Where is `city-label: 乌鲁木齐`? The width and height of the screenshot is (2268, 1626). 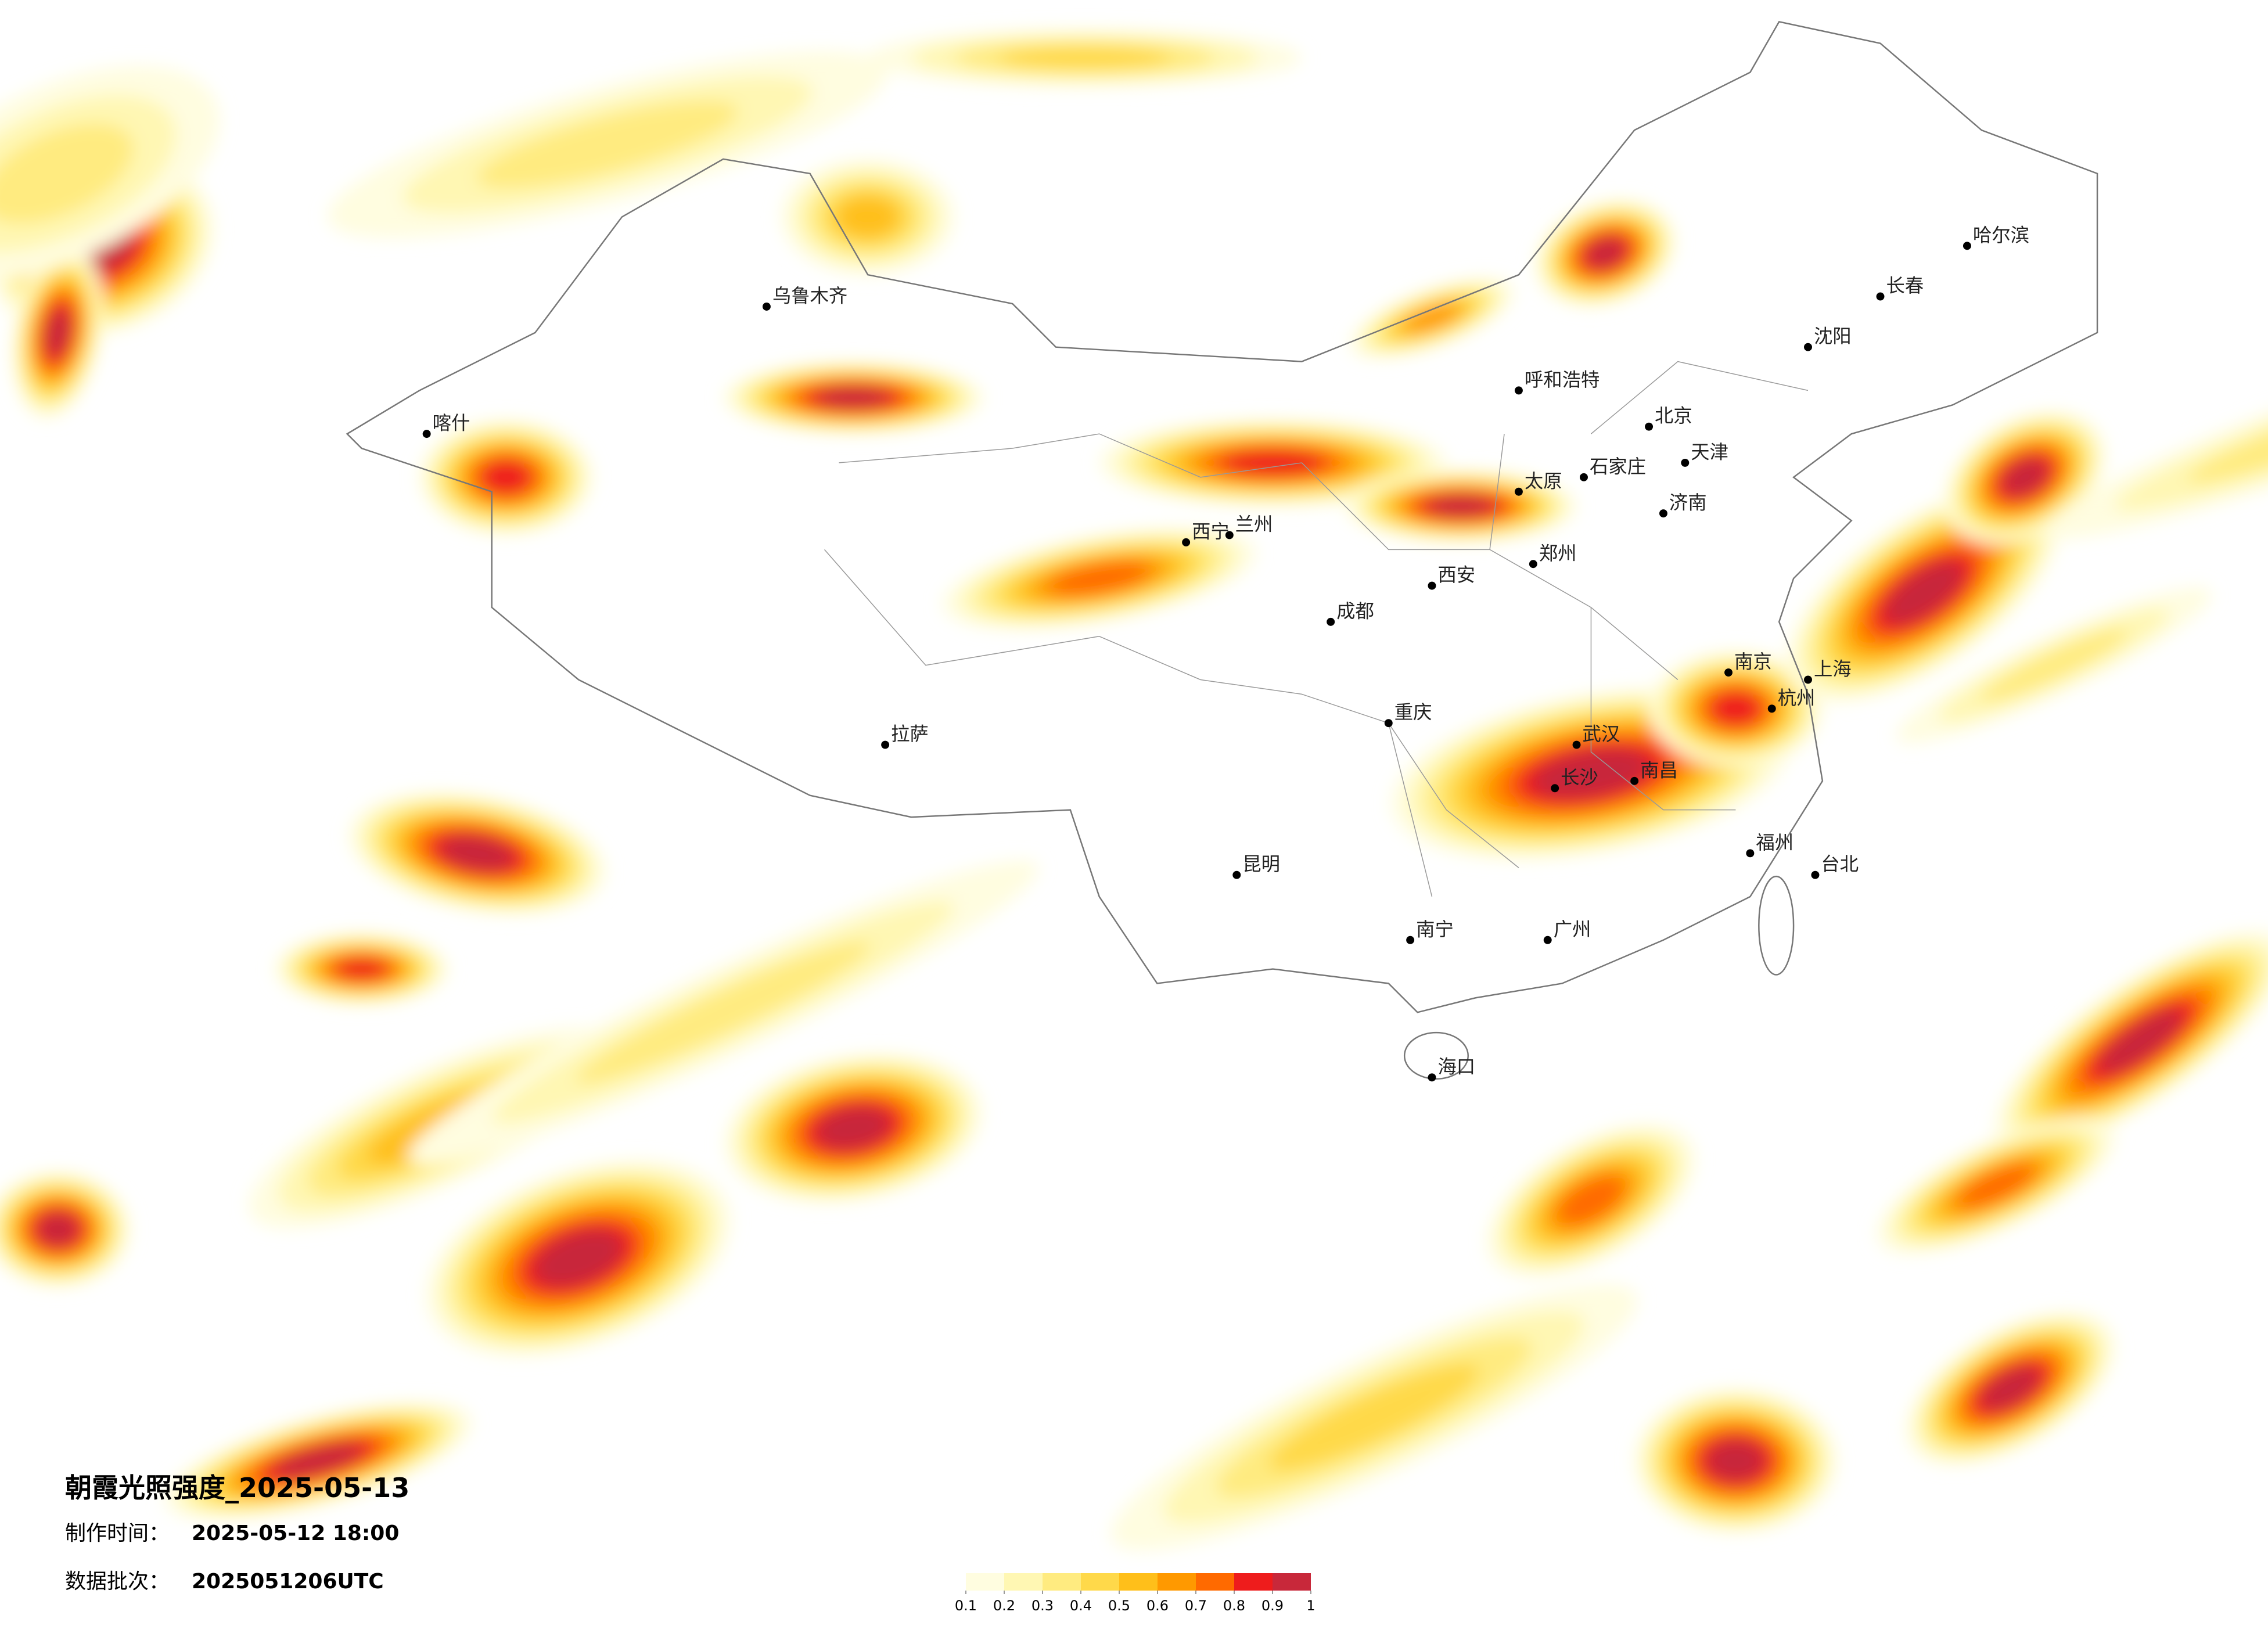
city-label: 乌鲁木齐 is located at coordinates (809, 296).